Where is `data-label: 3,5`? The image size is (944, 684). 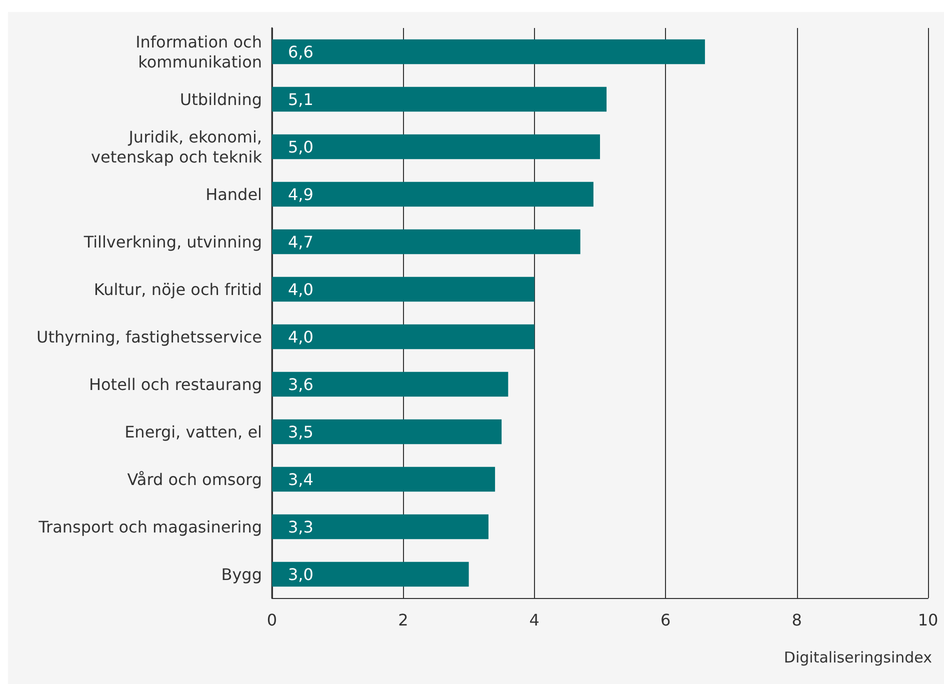
data-label: 3,5 is located at coordinates (301, 432).